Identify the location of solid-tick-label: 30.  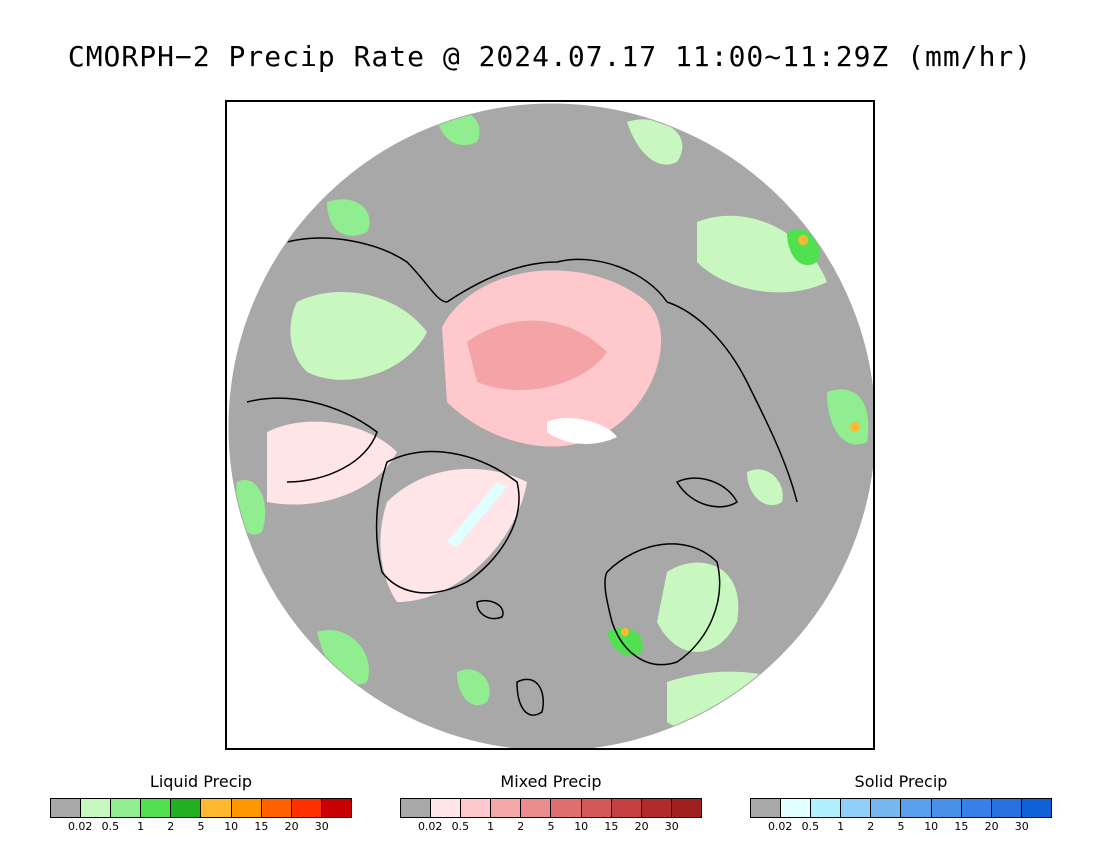
(1021, 826).